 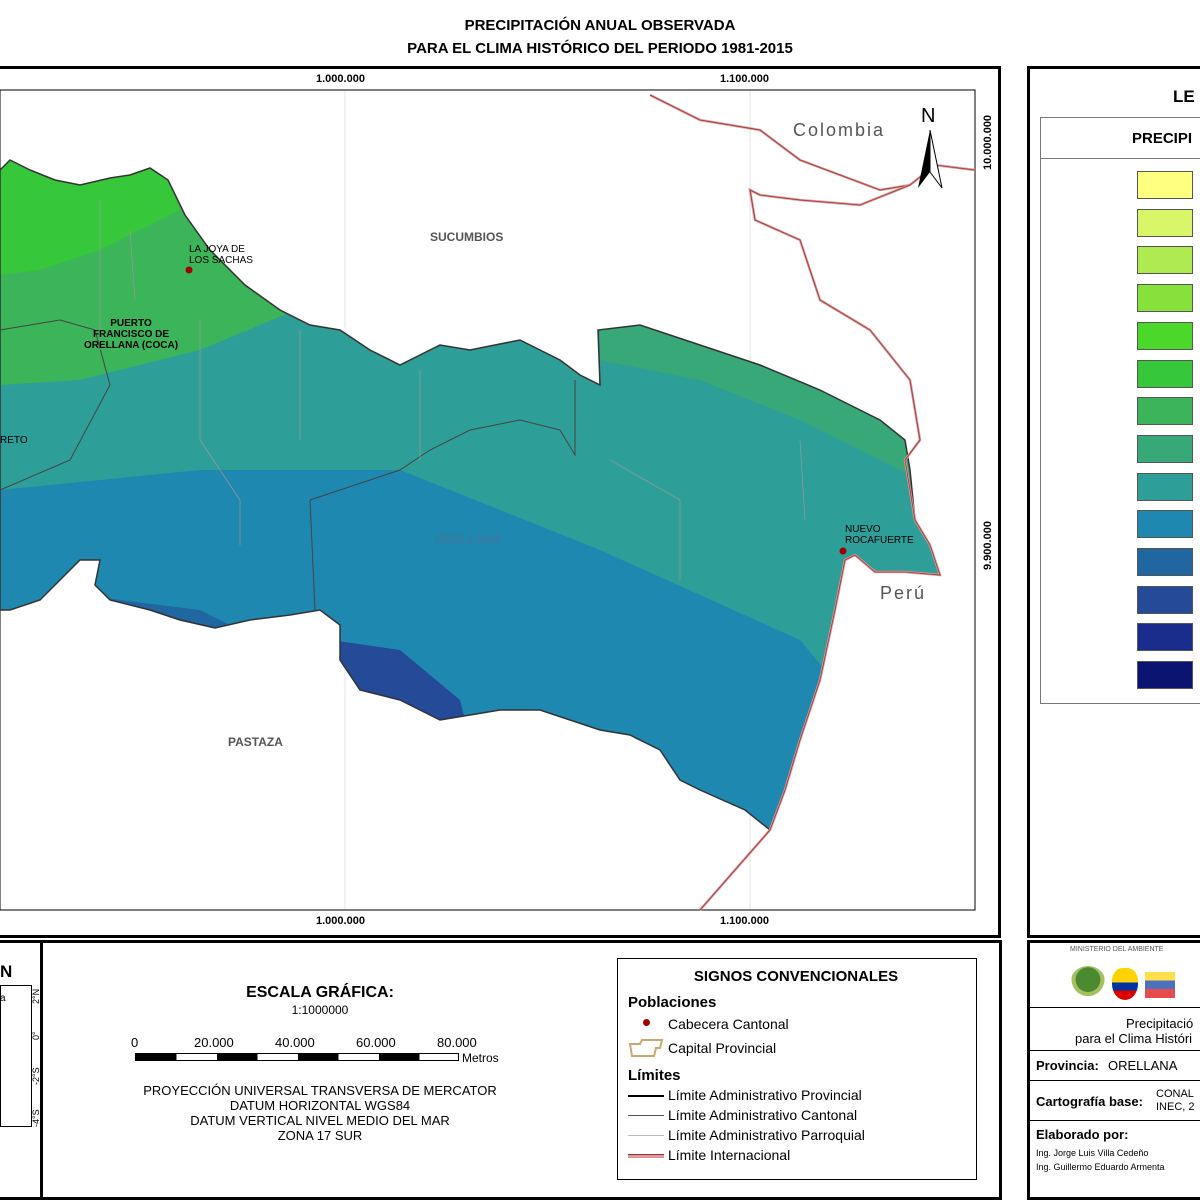 I want to click on town-joya-line1: LA JOYA DE, so click(x=217, y=249).